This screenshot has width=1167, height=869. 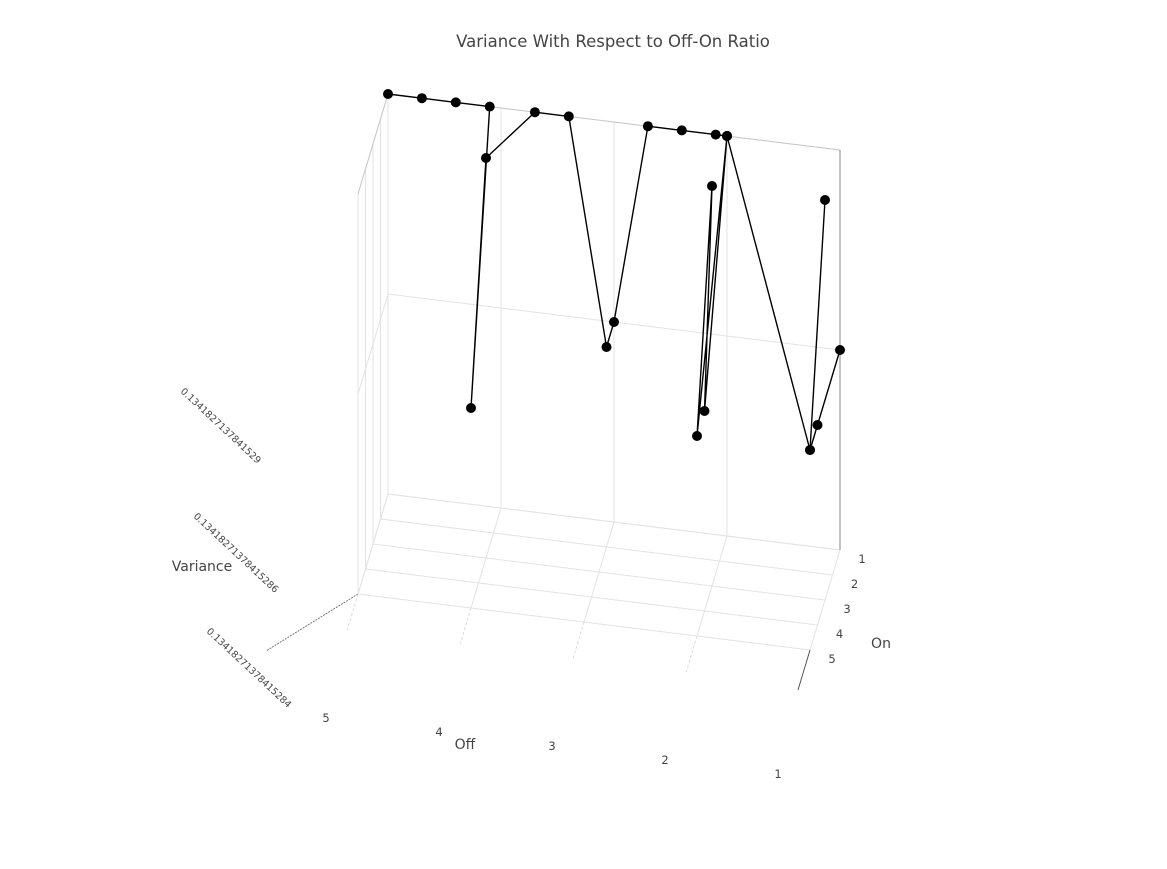 What do you see at coordinates (839, 634) in the screenshot?
I see `on-tick-label: 4` at bounding box center [839, 634].